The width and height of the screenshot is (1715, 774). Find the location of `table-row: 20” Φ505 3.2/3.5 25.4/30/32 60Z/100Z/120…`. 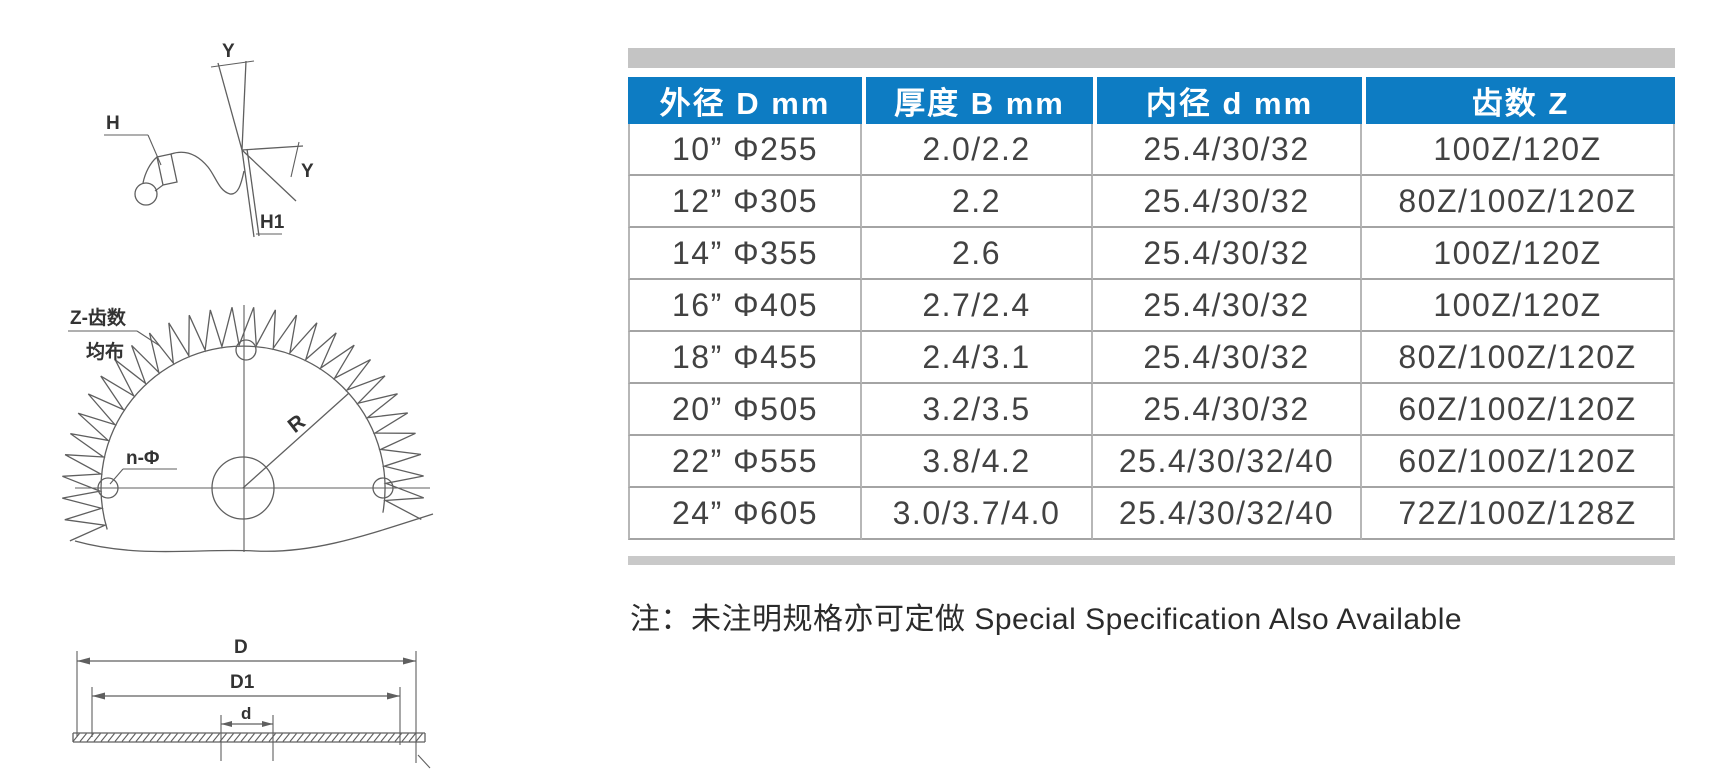

table-row: 20” Φ505 3.2/3.5 25.4/30/32 60Z/100Z/120… is located at coordinates (1151, 410).